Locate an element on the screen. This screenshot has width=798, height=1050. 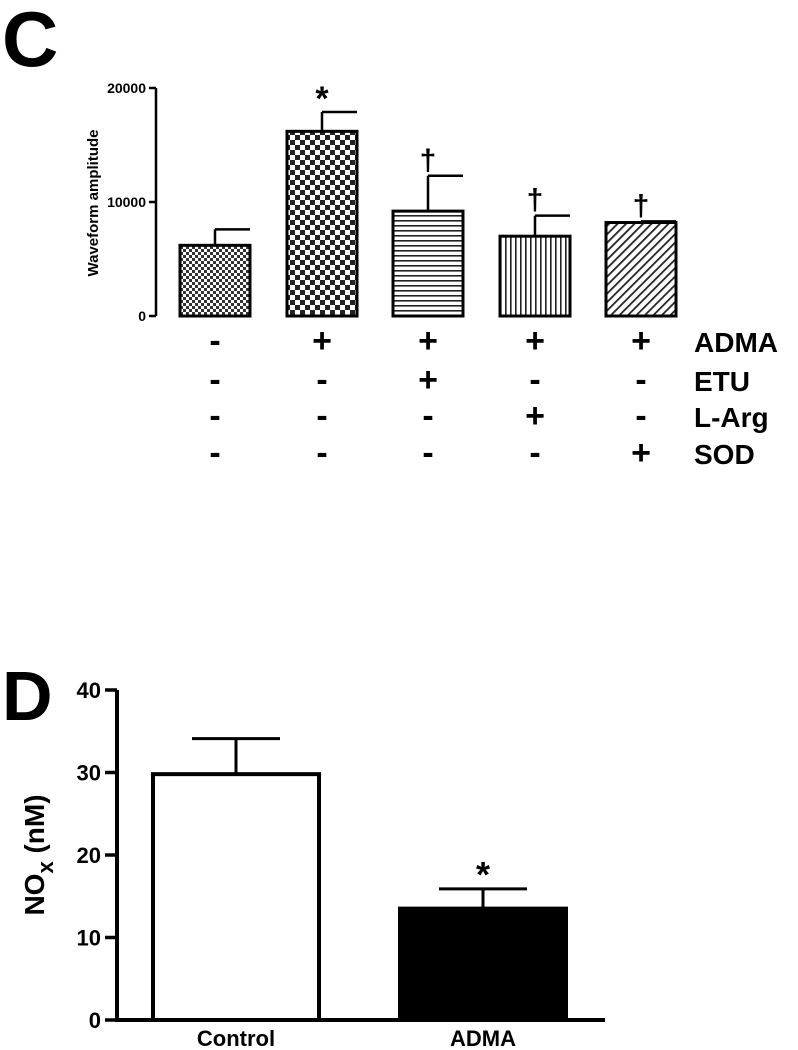
c-treatment-name: SOD is located at coordinates (724, 454).